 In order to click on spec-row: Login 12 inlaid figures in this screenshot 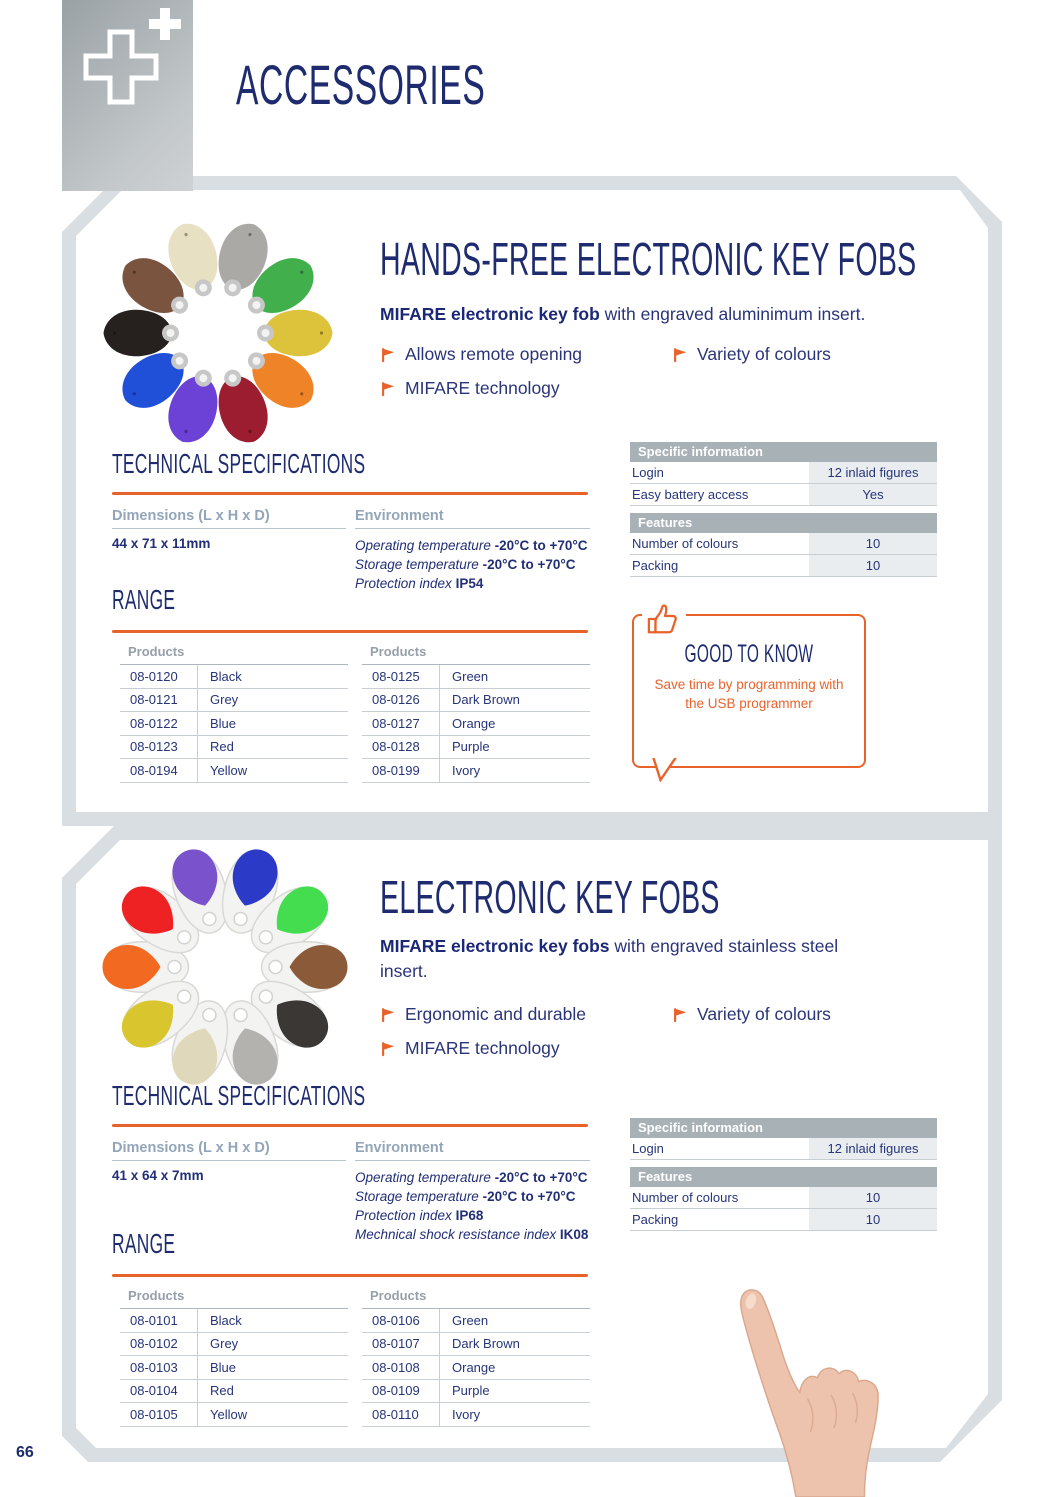, I will do `click(783, 1149)`.